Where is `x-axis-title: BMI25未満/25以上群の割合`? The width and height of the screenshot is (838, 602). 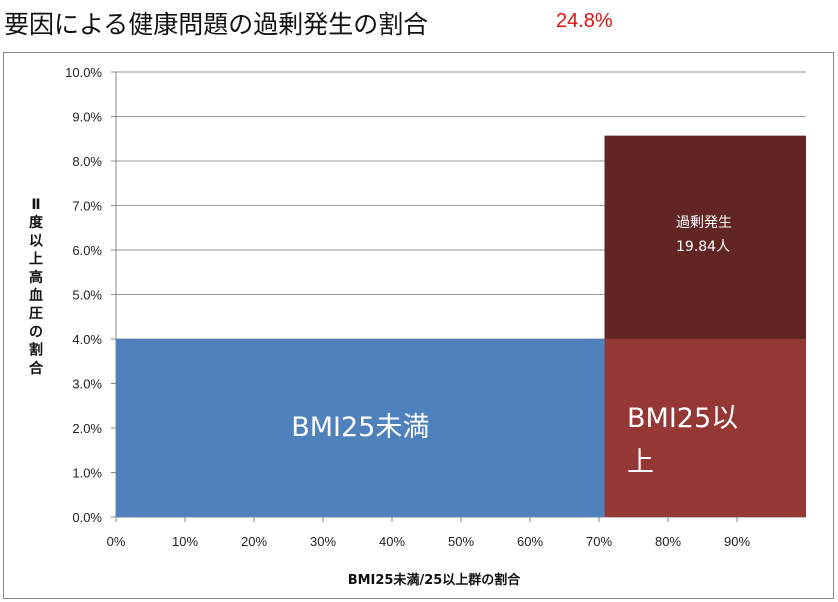 x-axis-title: BMI25未満/25以上群の割合 is located at coordinates (435, 580).